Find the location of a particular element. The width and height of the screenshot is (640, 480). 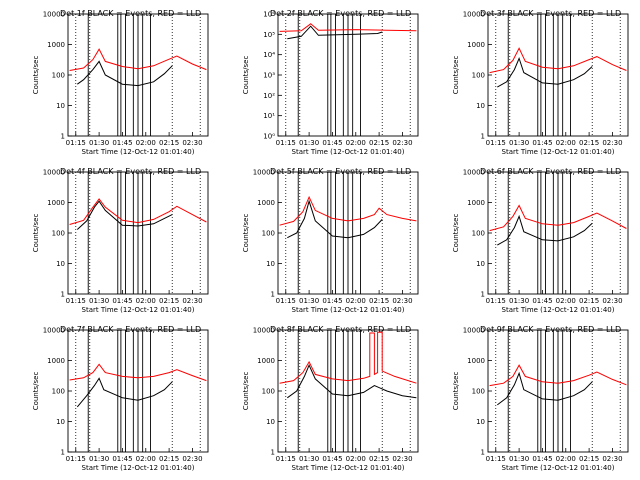

chart-title: Det 5f BLACK = Events, RED = LLD is located at coordinates (340, 171).